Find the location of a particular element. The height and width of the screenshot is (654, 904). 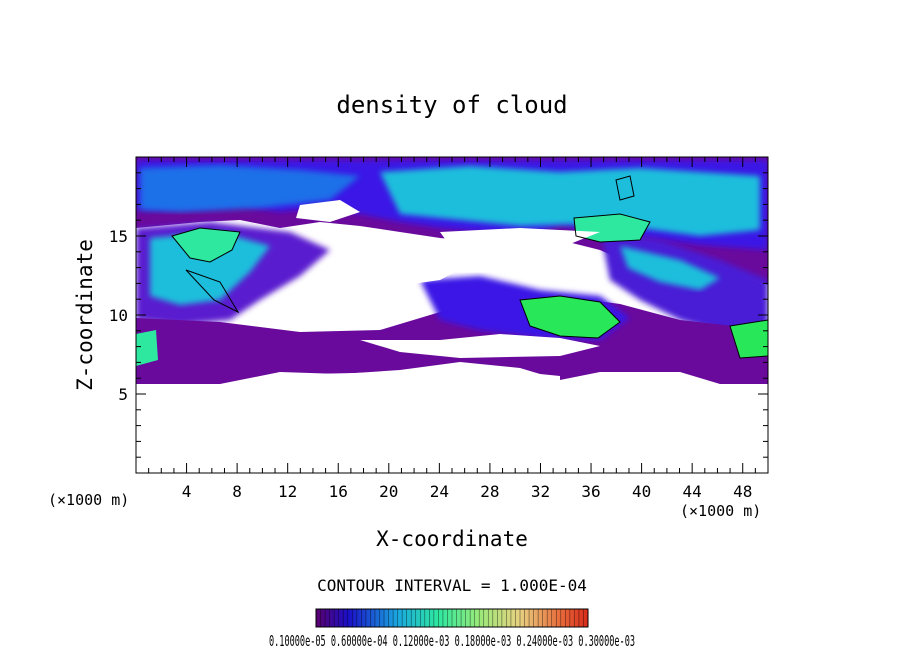

contour-interval-label: CONTOUR INTERVAL = 1.000E-04 is located at coordinates (452, 585).